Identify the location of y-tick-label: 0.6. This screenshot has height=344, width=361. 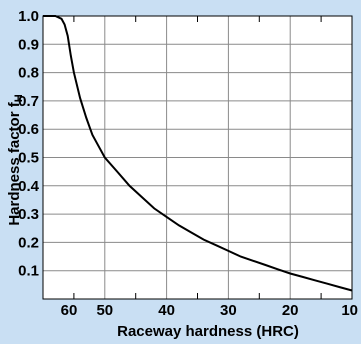
(28, 129).